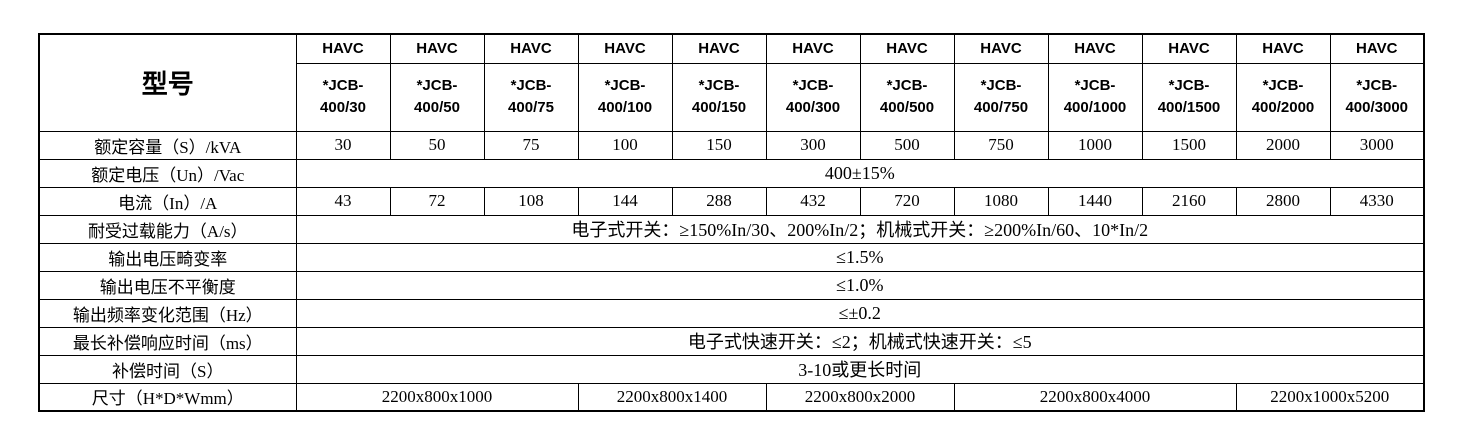 This screenshot has width=1460, height=448. What do you see at coordinates (167, 229) in the screenshot?
I see `row-label: 耐受过载能力（A/s）` at bounding box center [167, 229].